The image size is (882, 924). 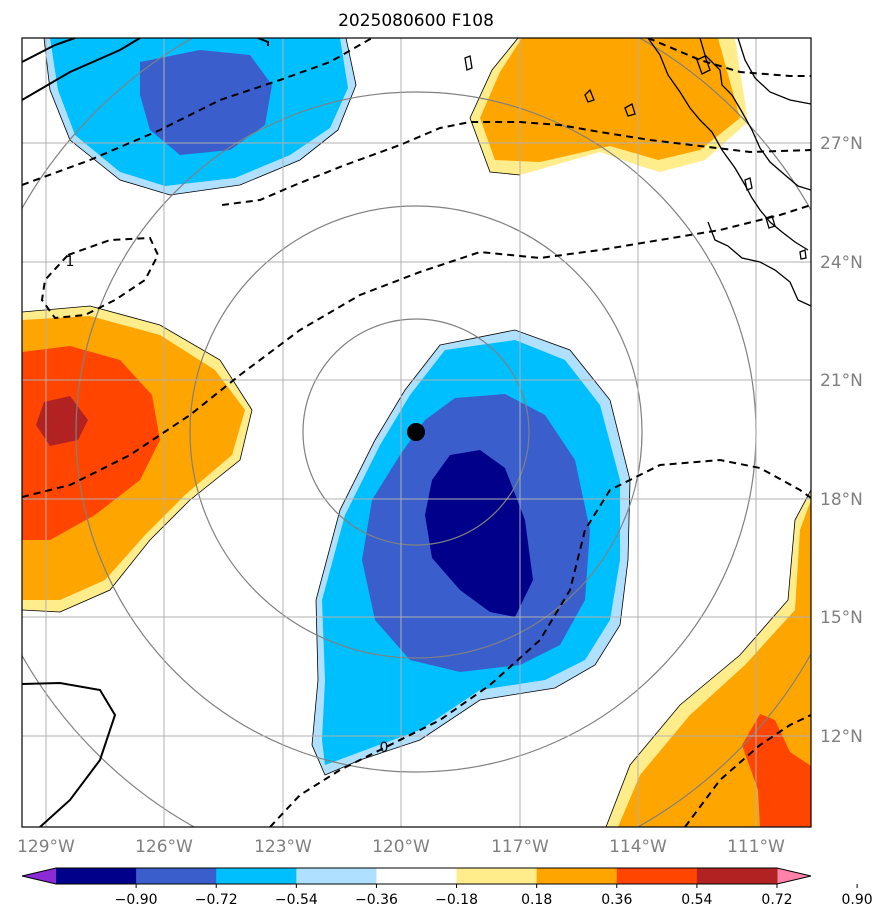 What do you see at coordinates (776, 770) in the screenshot?
I see `shade-positive-southeast-strong` at bounding box center [776, 770].